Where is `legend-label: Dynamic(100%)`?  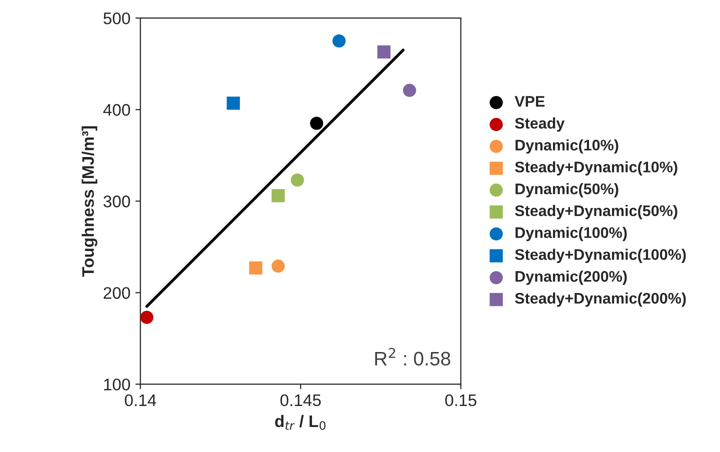
legend-label: Dynamic(100%) is located at coordinates (571, 234).